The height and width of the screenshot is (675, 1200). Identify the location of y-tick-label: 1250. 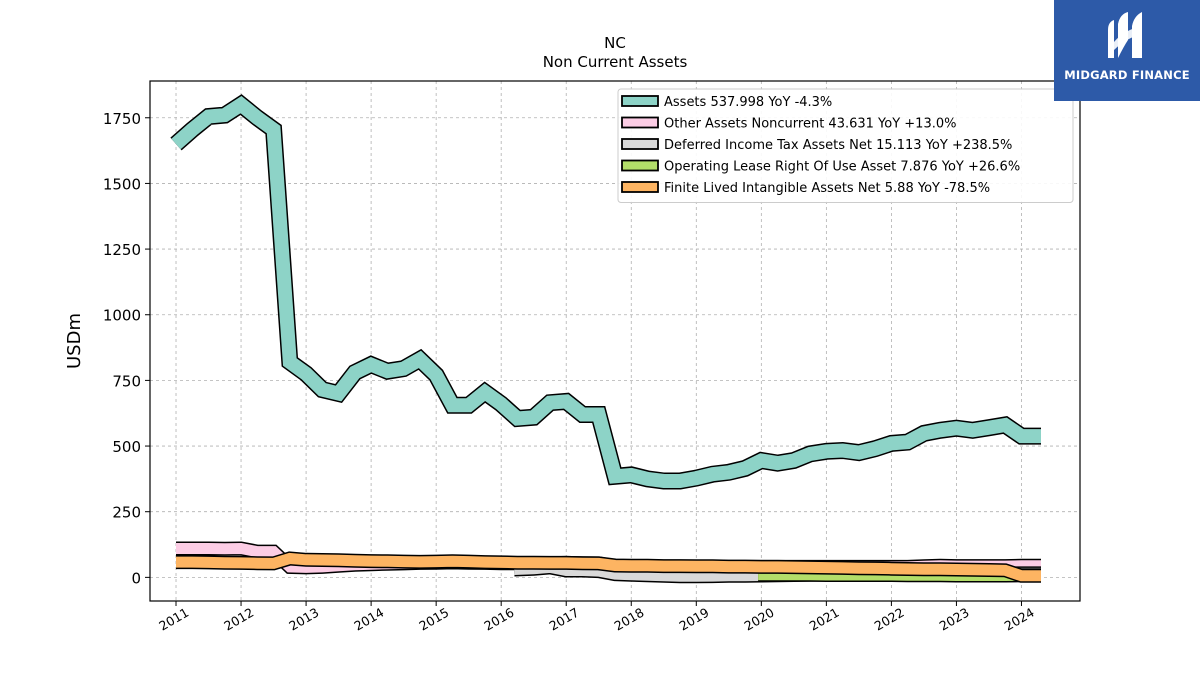
(122, 250).